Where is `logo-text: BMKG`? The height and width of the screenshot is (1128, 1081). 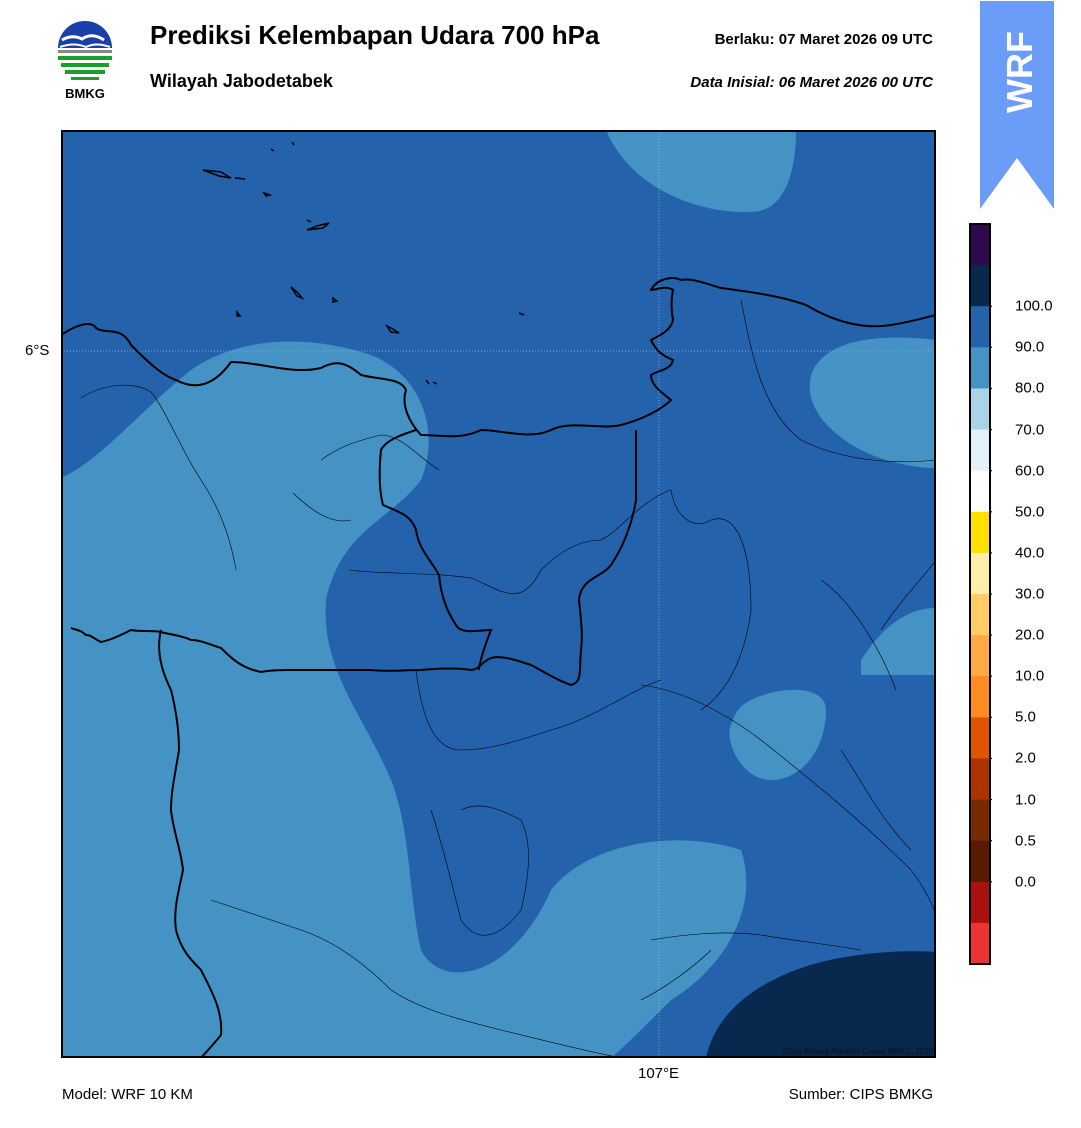
logo-text: BMKG is located at coordinates (85, 93).